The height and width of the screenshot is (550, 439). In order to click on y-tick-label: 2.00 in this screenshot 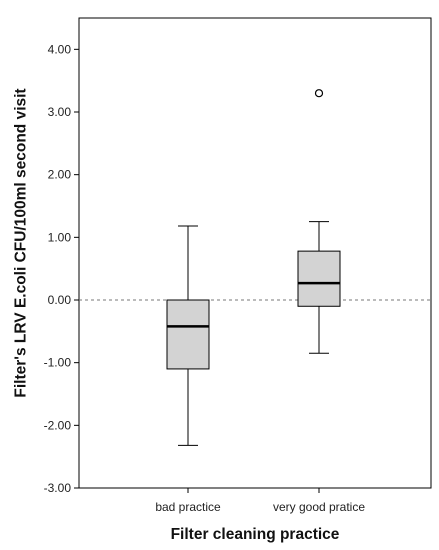, I will do `click(60, 175)`.